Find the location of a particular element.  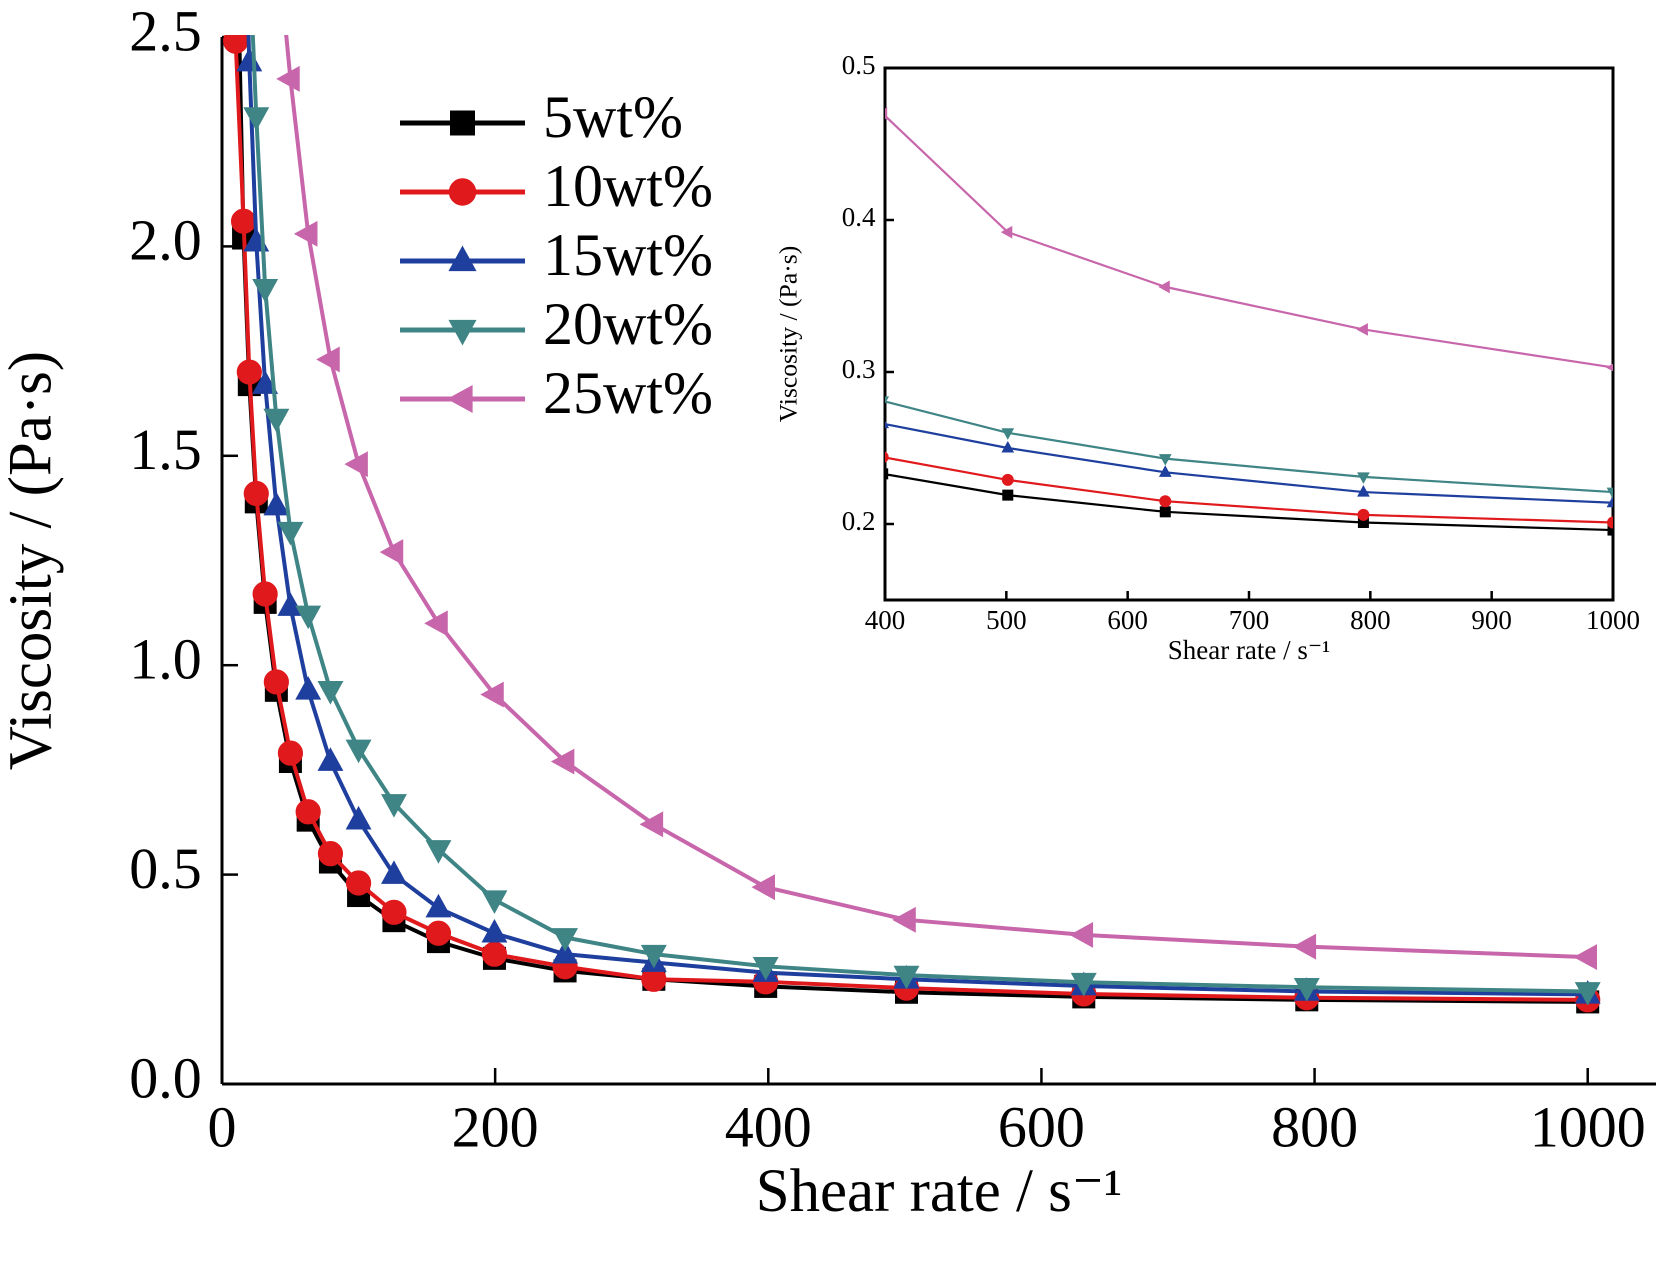

legend-label: 25wt% is located at coordinates (628, 393).